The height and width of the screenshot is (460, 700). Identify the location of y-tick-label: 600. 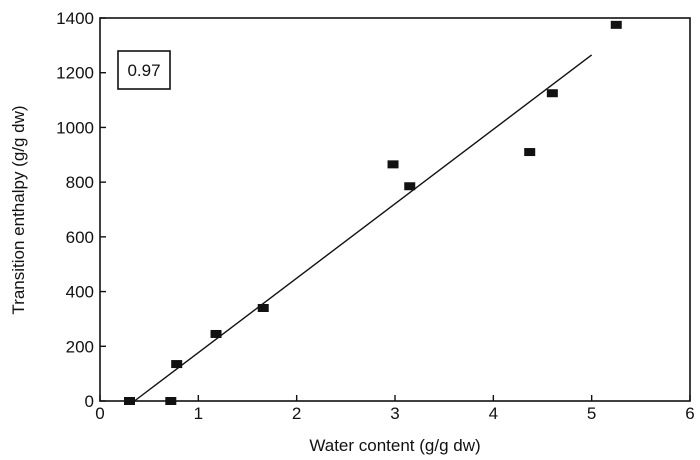
(80, 237).